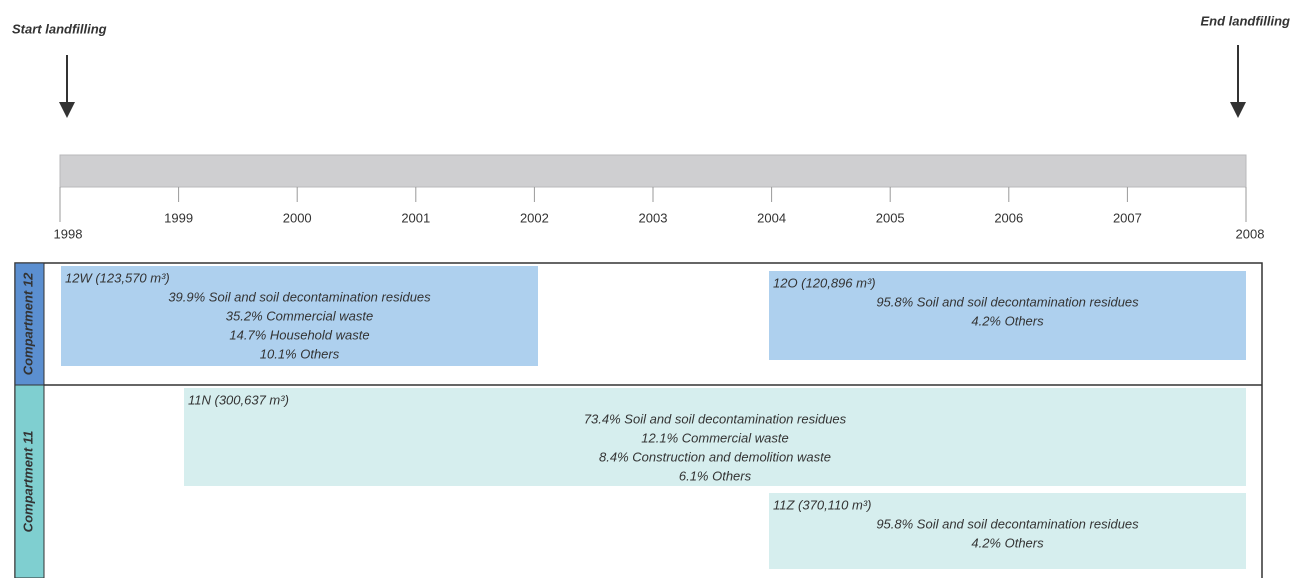 The height and width of the screenshot is (578, 1292). Describe the element at coordinates (59, 28) in the screenshot. I see `start-label: Start landfilling` at that location.